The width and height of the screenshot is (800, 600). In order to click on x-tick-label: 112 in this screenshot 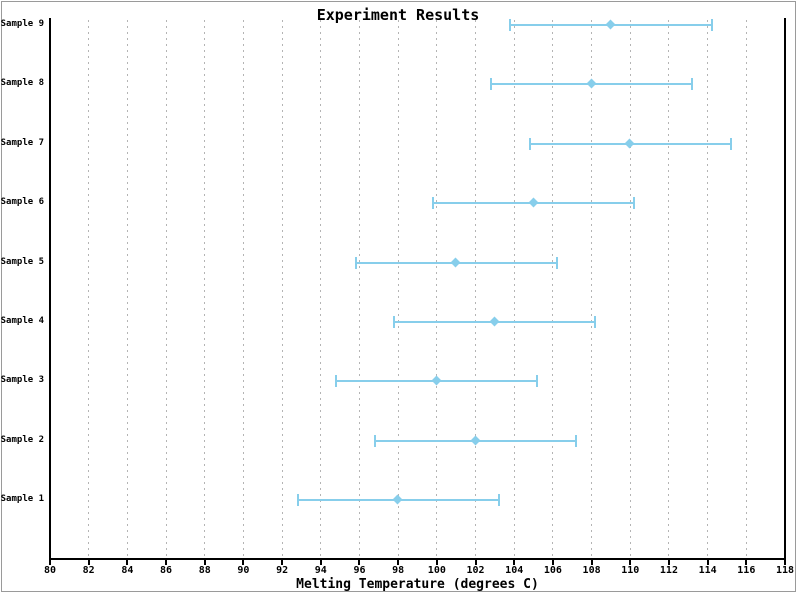, I will do `click(668, 570)`.